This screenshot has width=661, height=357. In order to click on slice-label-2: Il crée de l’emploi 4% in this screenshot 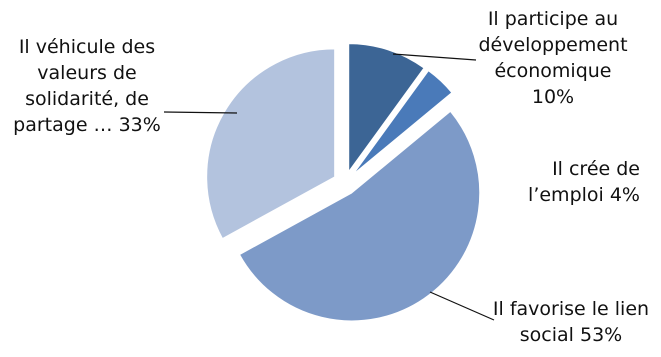, I will do `click(584, 182)`.